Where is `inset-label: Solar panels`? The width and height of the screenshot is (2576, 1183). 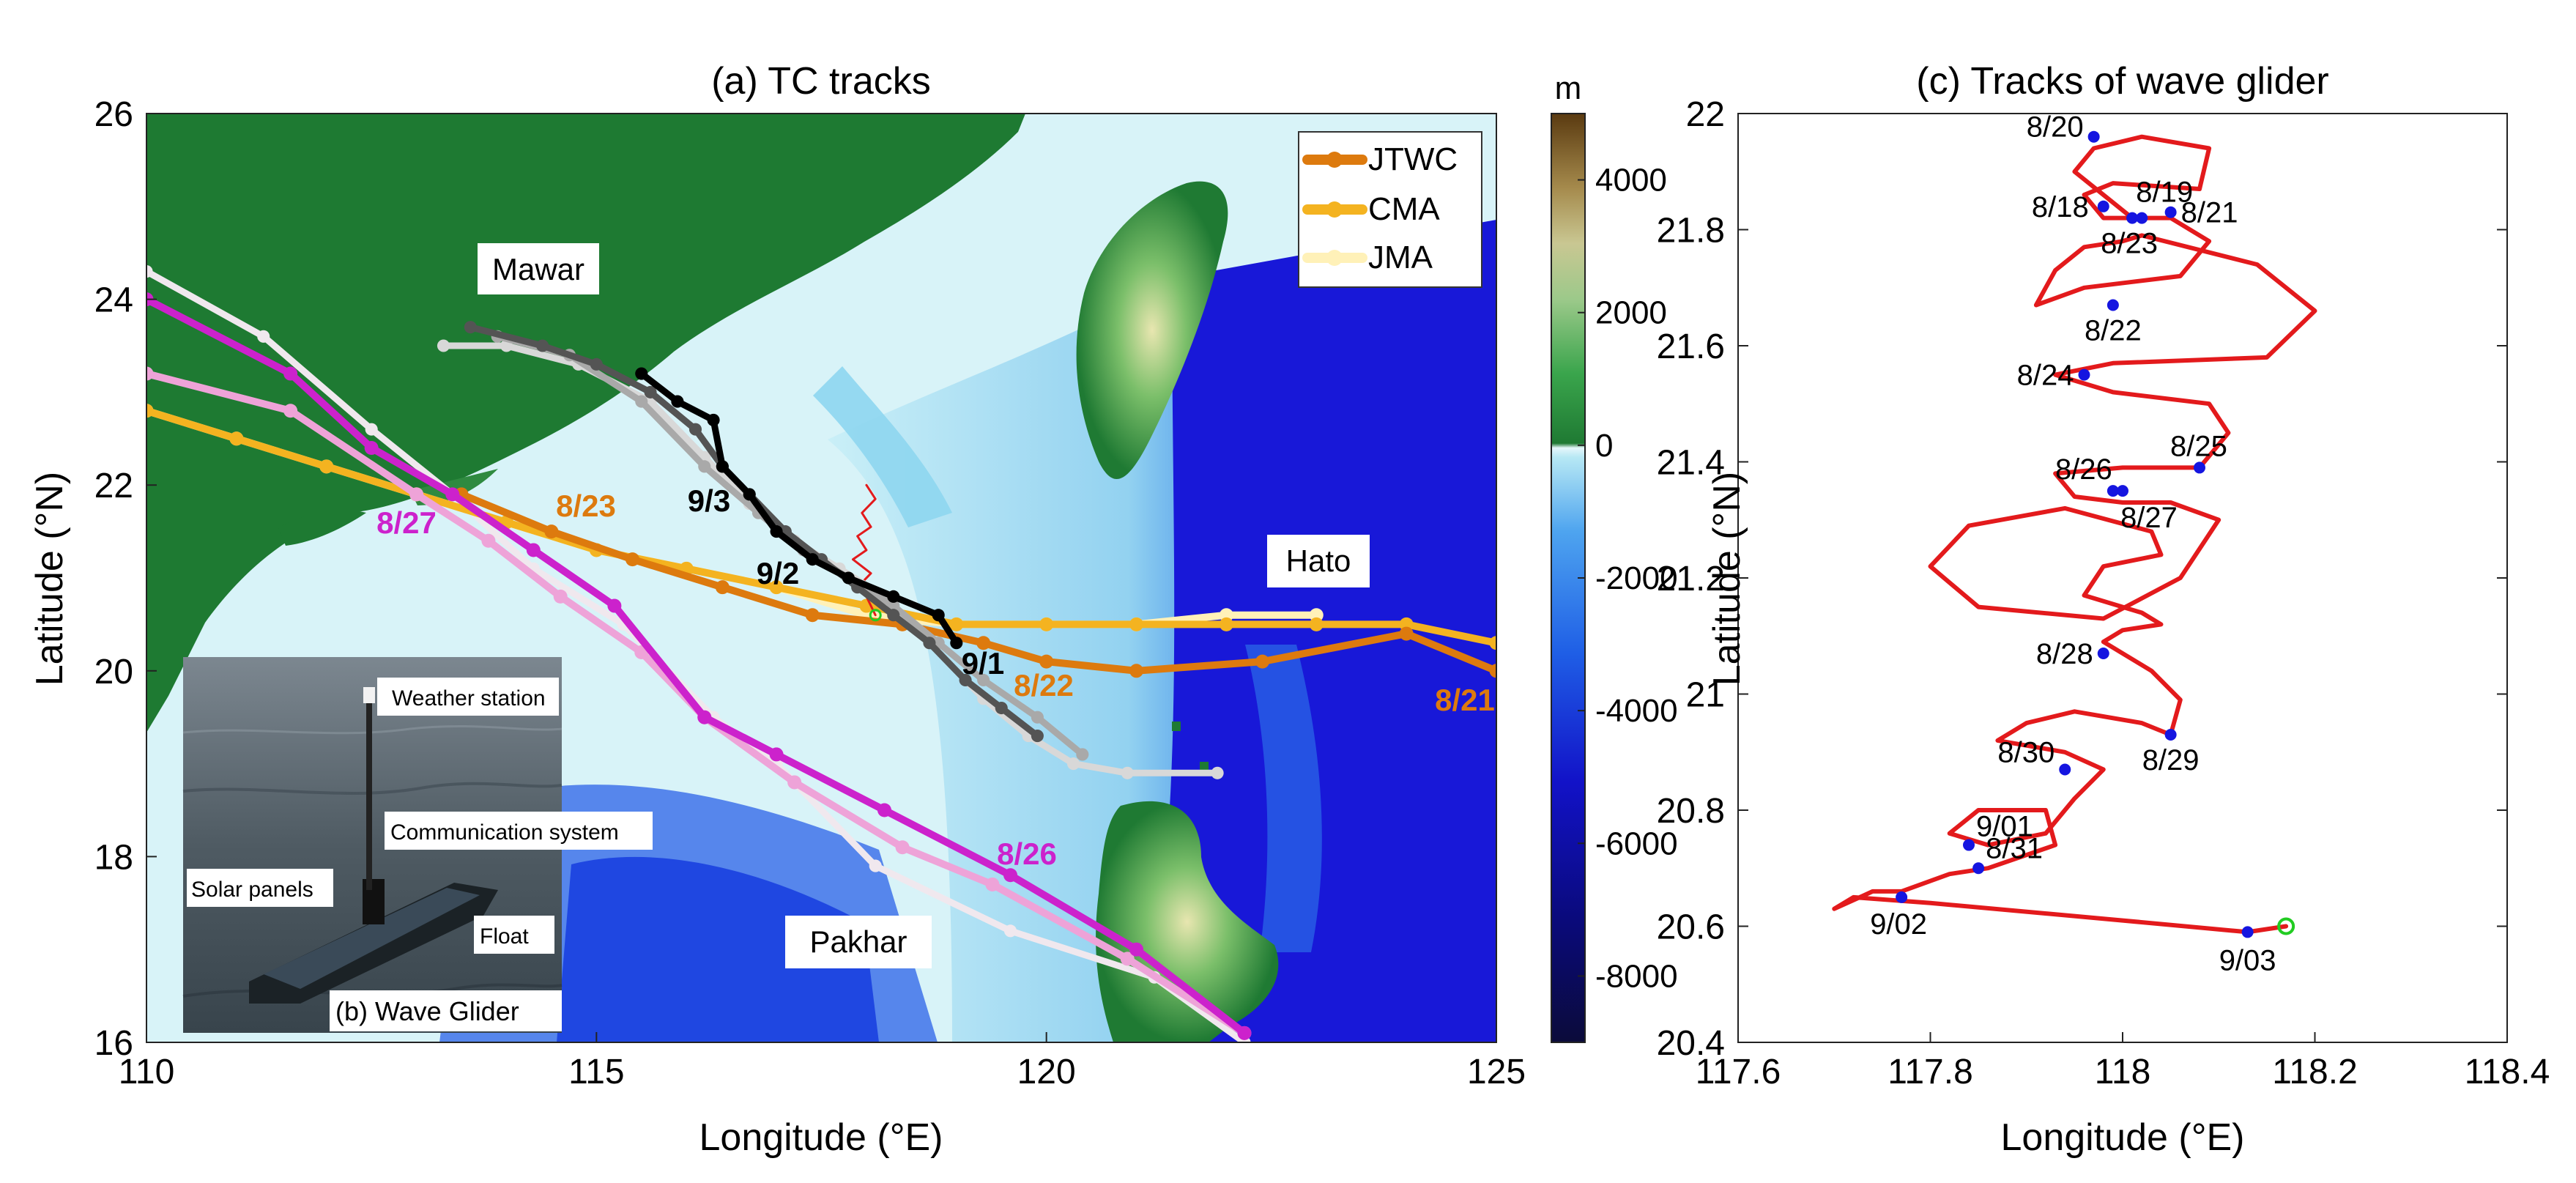
inset-label: Solar panels is located at coordinates (252, 890).